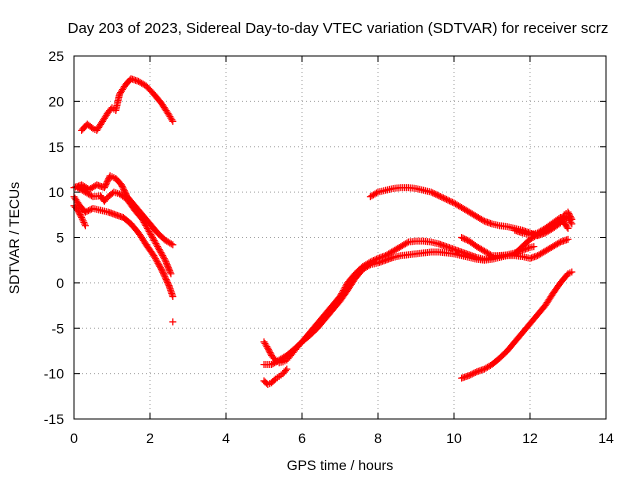  I want to click on x-axis-label: GPS time / hours, so click(340, 465).